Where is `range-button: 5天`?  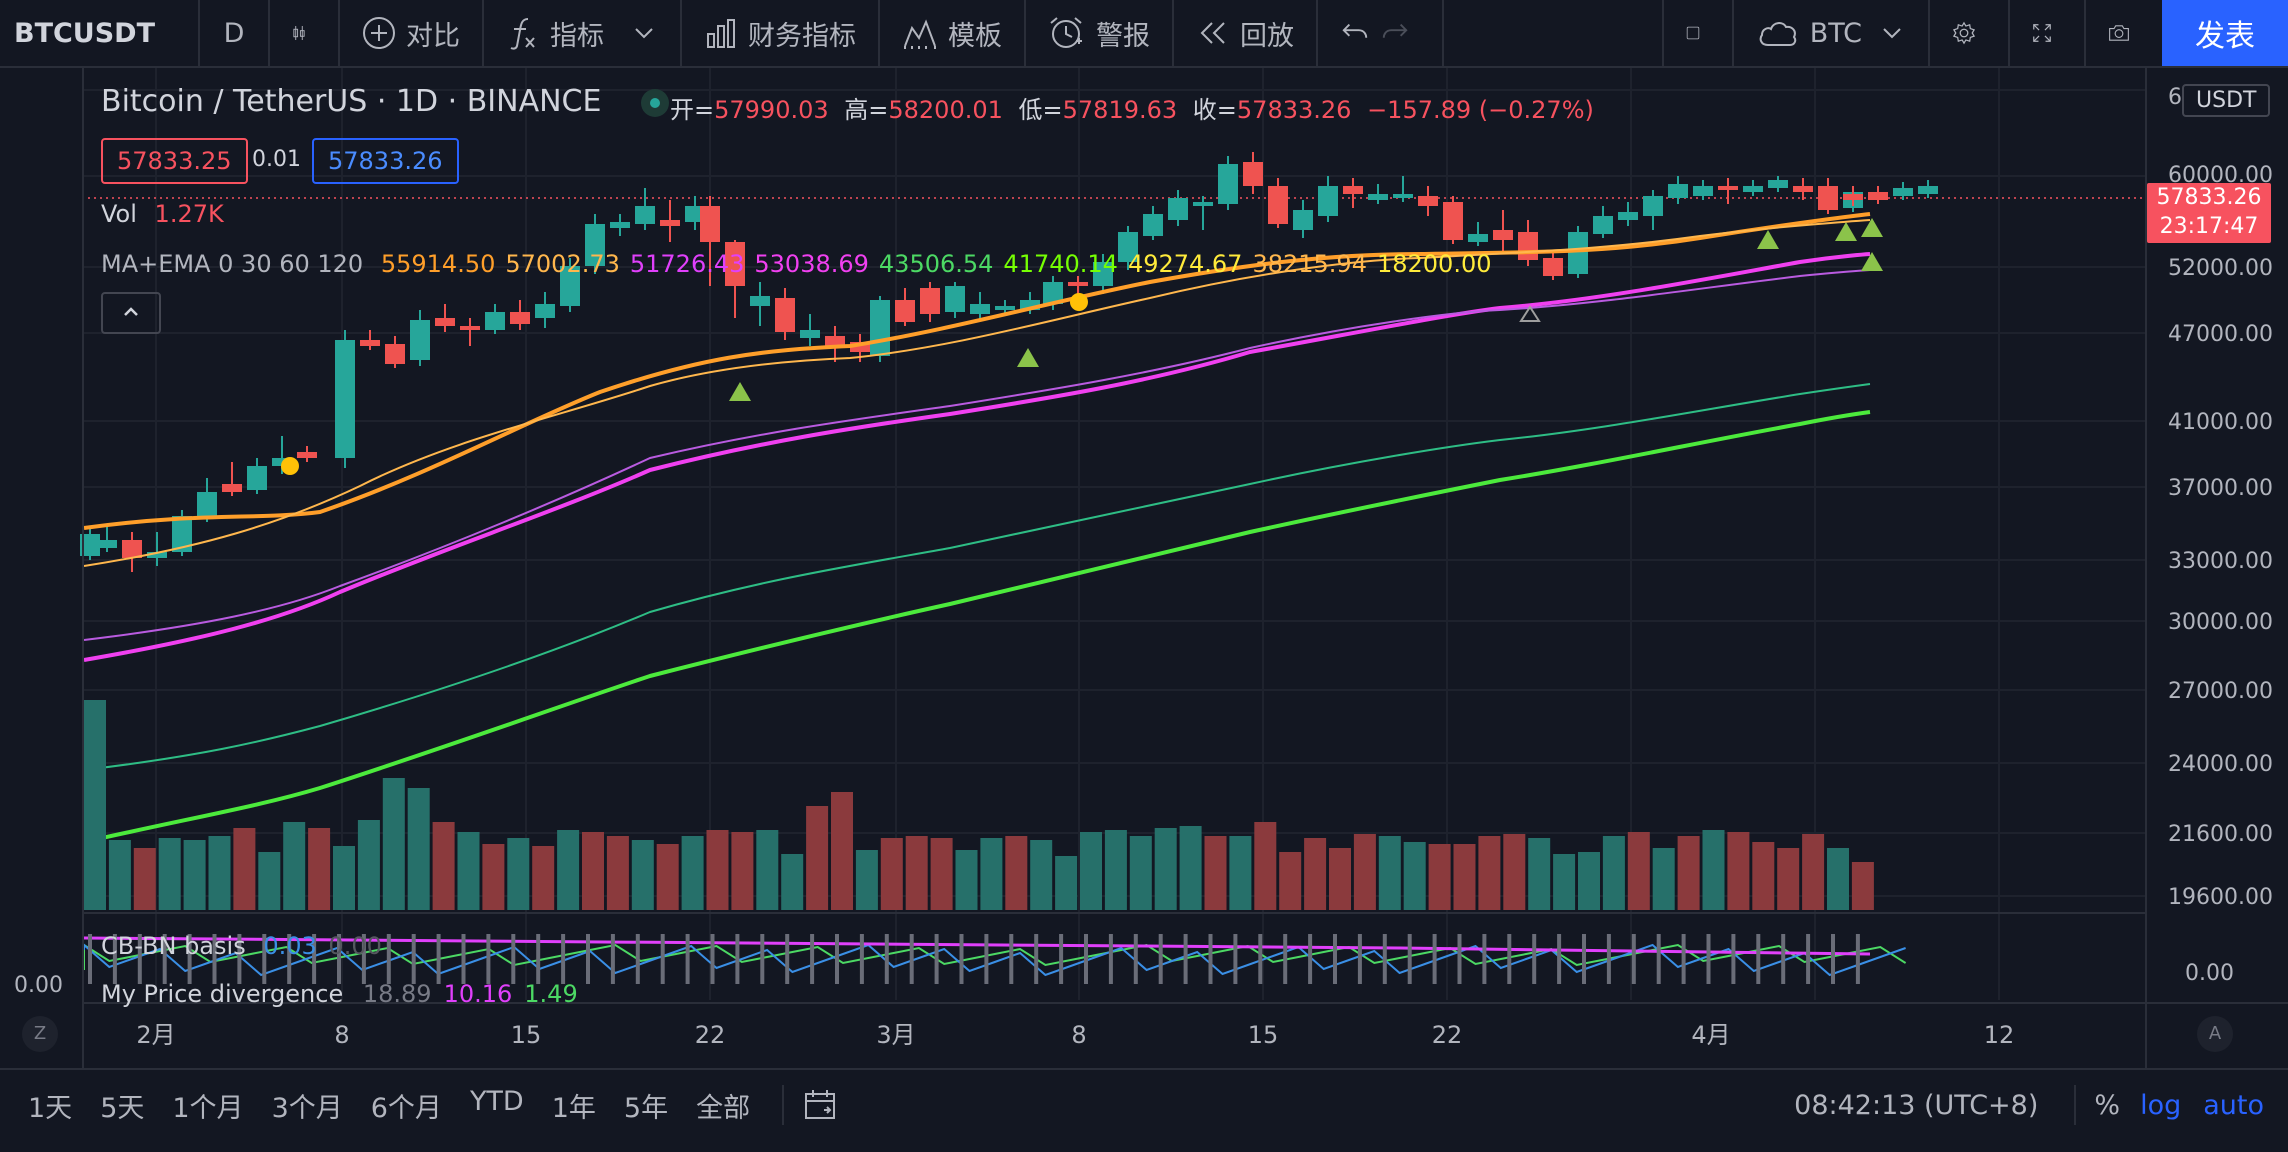 range-button: 5天 is located at coordinates (122, 1108).